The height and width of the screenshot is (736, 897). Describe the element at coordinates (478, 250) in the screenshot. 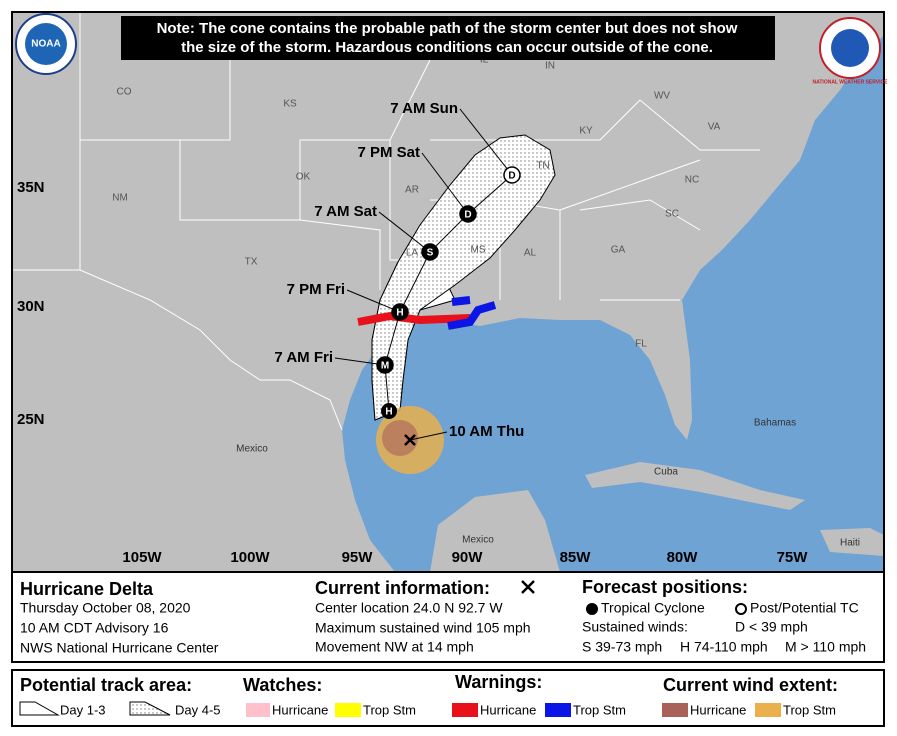

I see `state-label: MS` at that location.